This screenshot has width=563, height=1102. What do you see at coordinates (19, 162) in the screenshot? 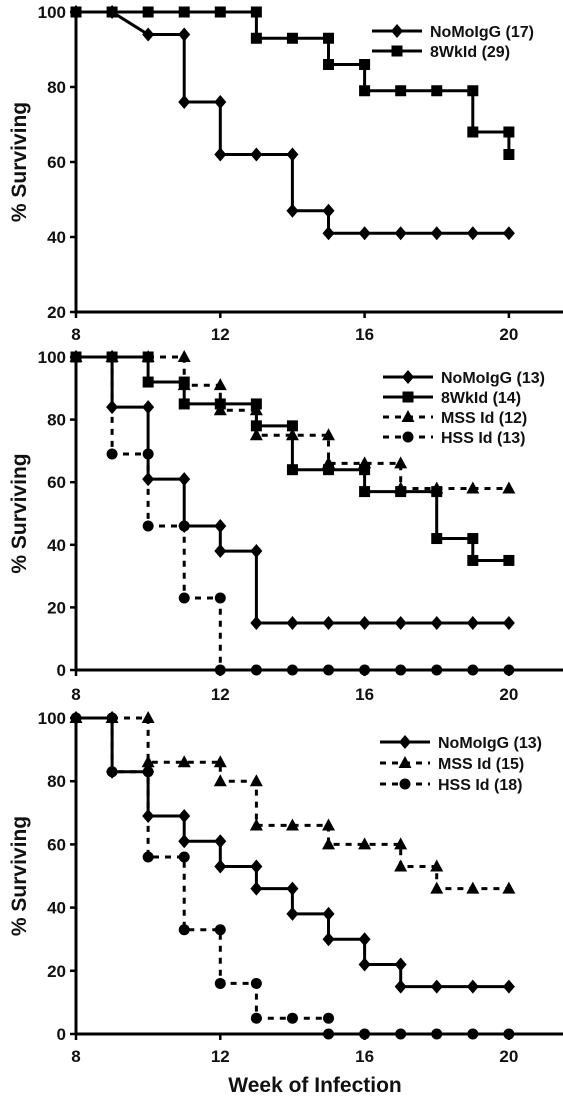
I see `y-axis-label: % Surviving` at bounding box center [19, 162].